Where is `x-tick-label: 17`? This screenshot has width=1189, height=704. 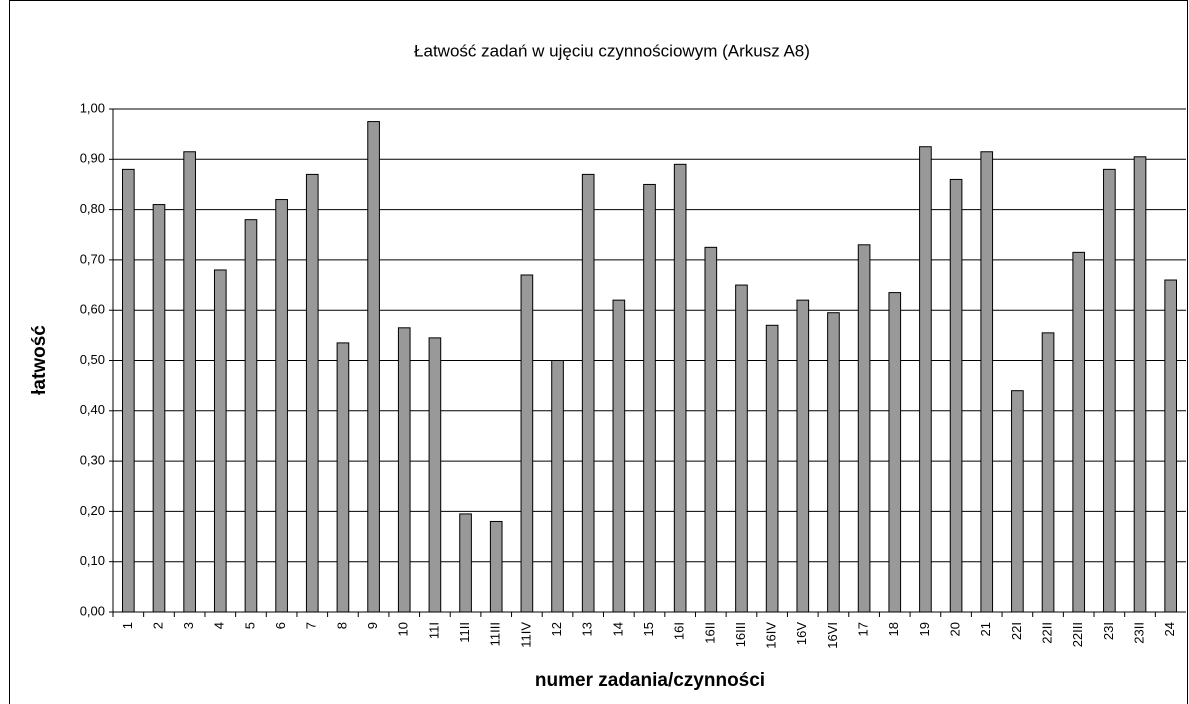
x-tick-label: 17 is located at coordinates (863, 629).